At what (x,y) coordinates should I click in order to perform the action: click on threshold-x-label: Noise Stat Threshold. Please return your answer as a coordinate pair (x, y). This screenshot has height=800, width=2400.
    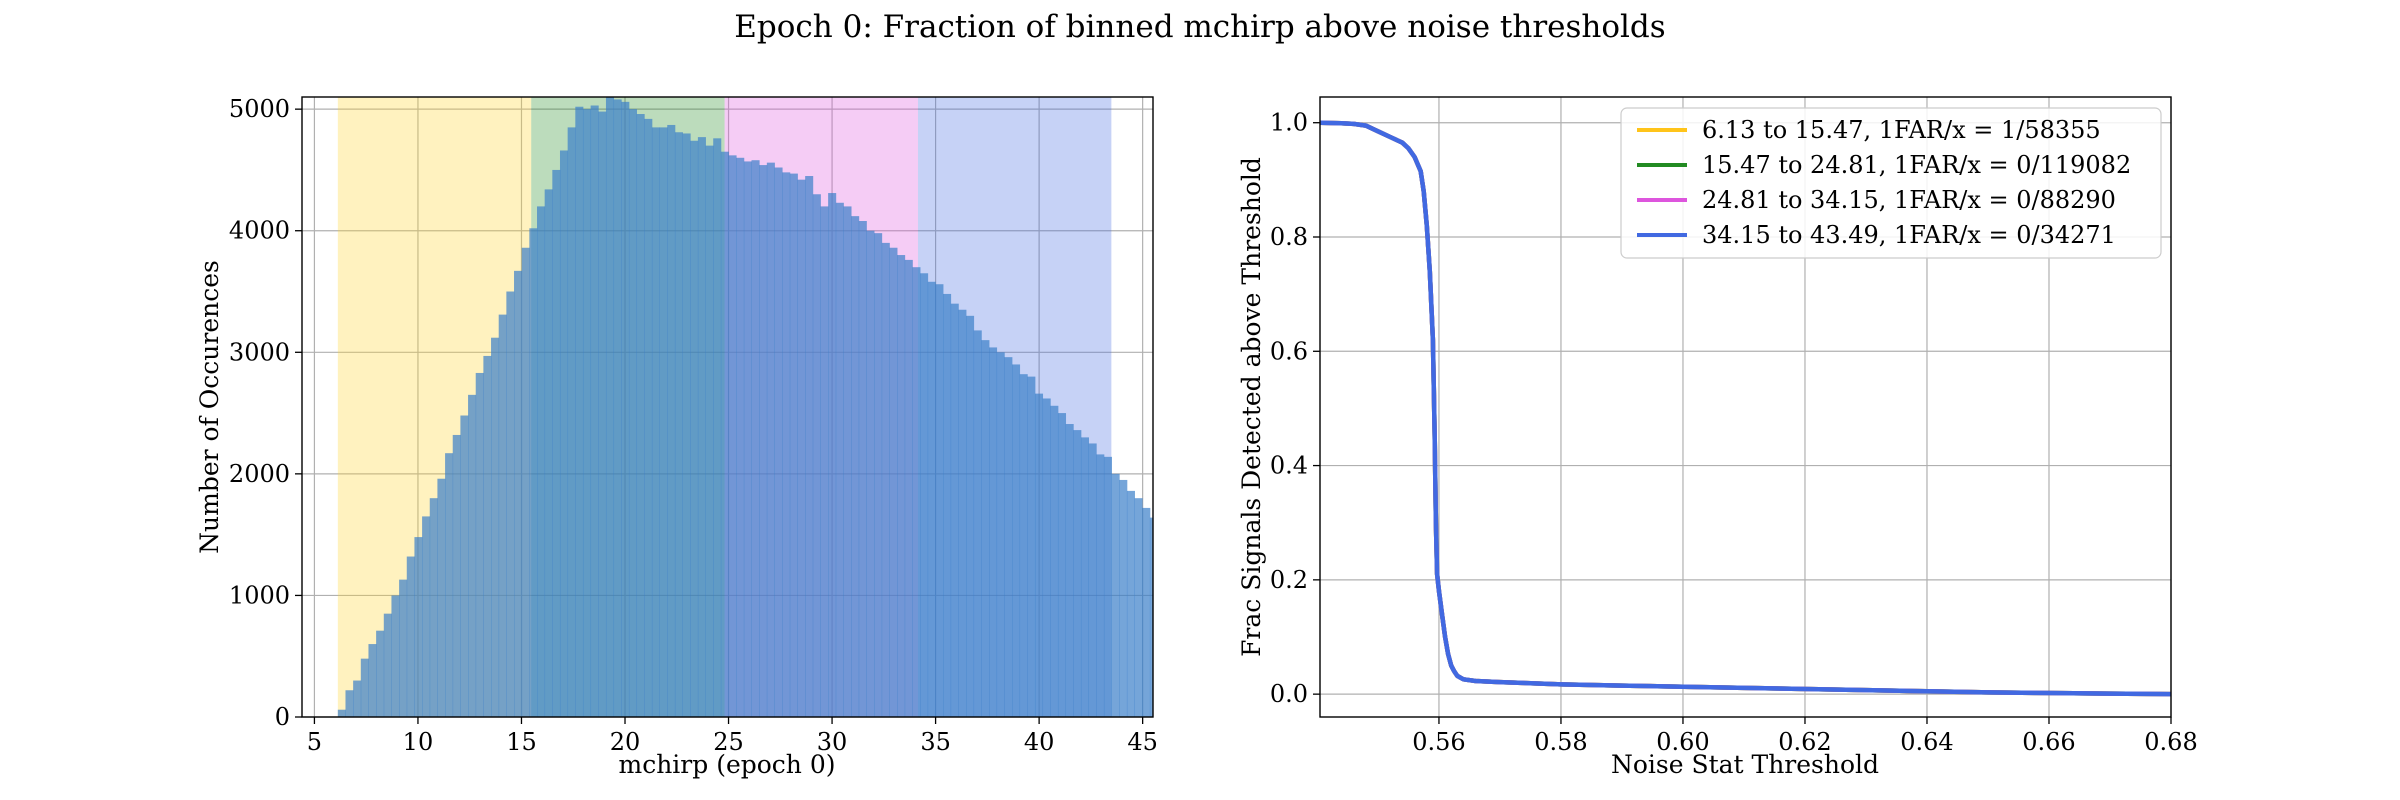
    Looking at the image, I should click on (1745, 764).